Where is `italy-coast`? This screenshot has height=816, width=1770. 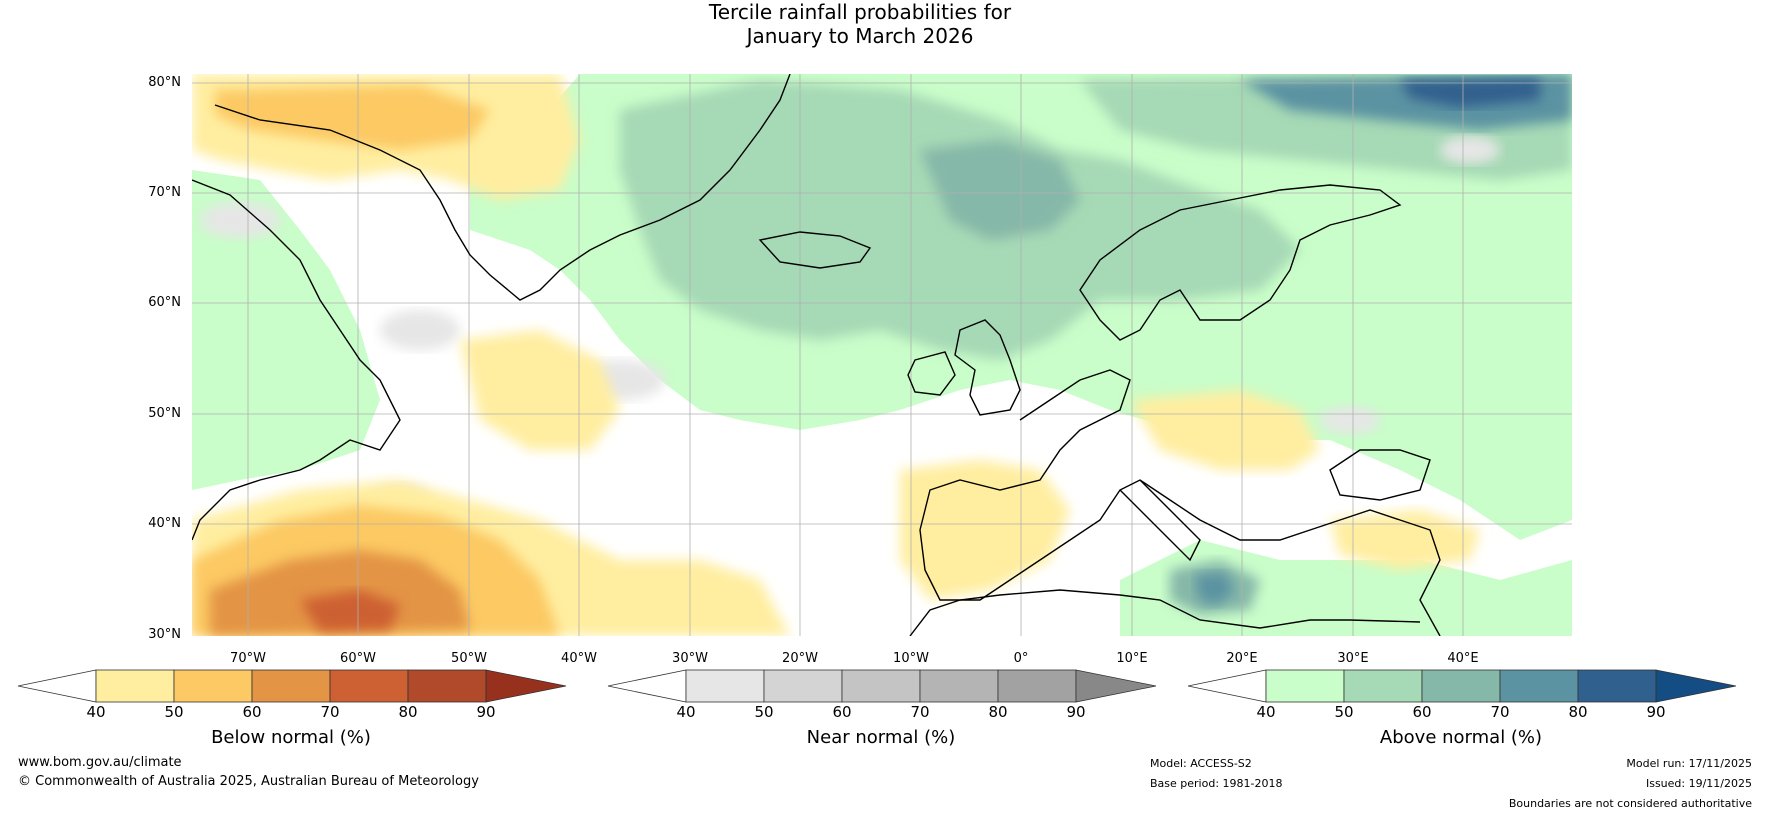
italy-coast is located at coordinates (1160, 520).